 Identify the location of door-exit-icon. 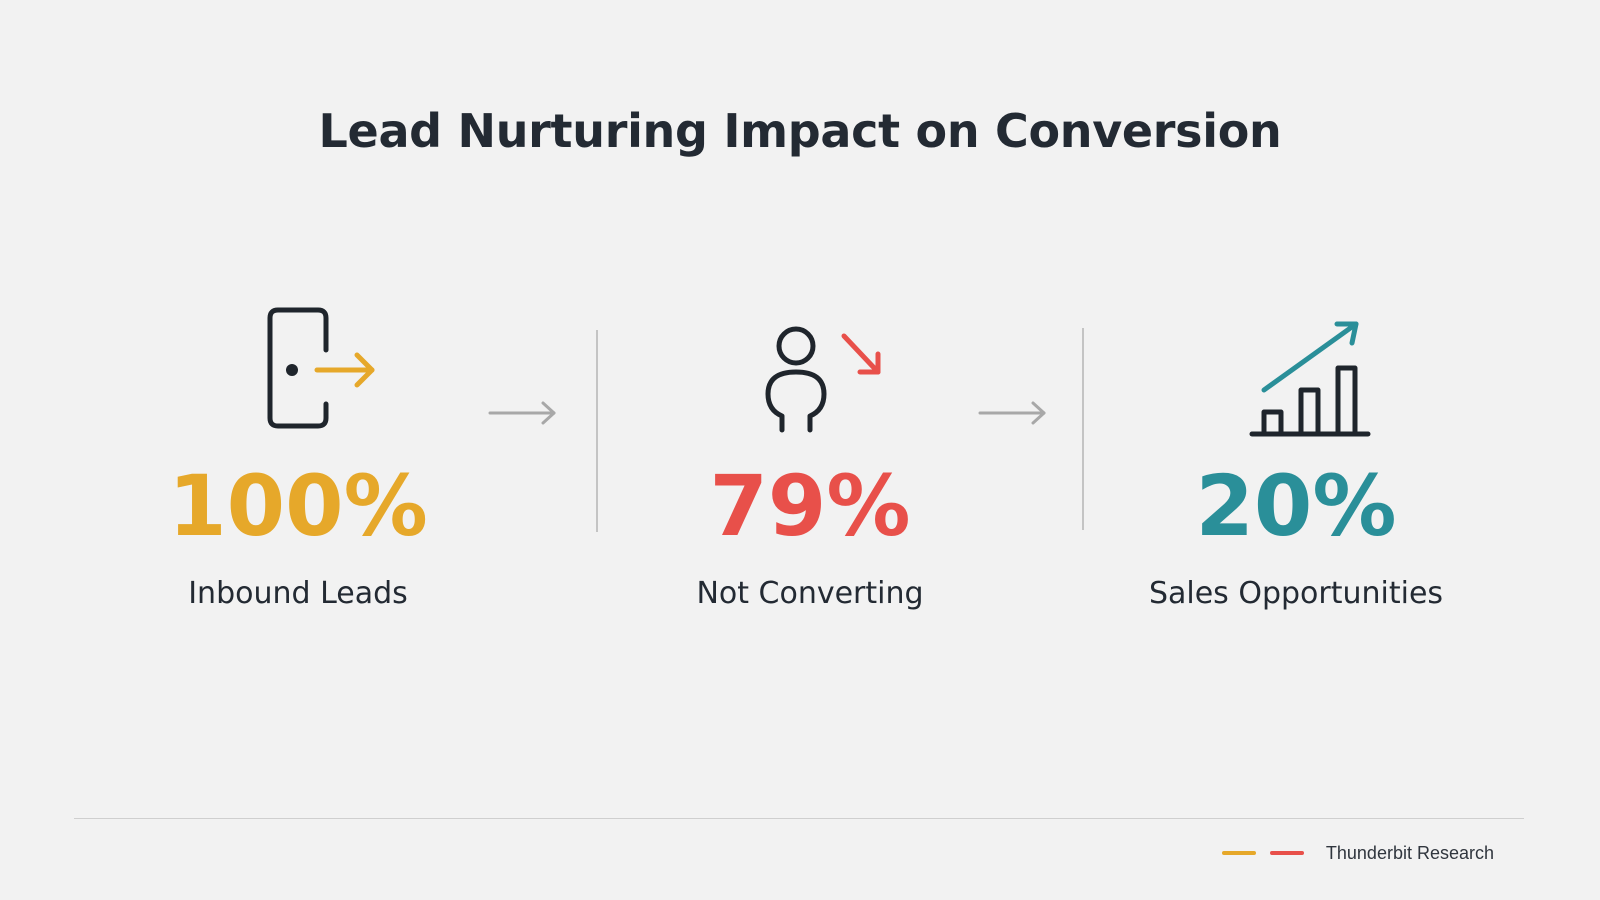
(321, 368).